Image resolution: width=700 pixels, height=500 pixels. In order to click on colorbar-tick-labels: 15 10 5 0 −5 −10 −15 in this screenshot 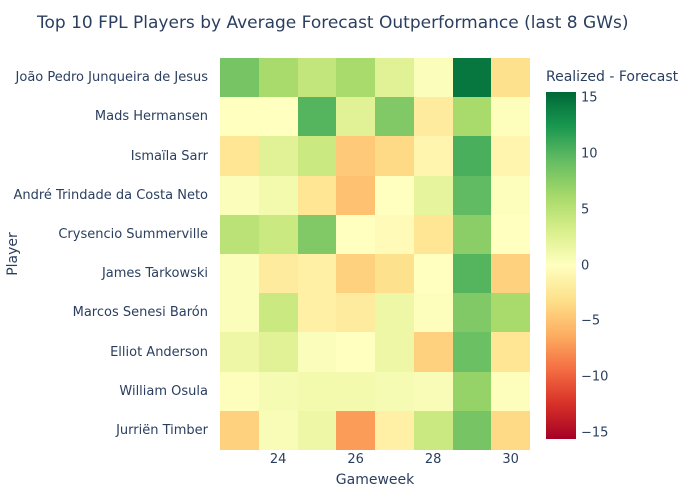, I will do `click(603, 265)`.